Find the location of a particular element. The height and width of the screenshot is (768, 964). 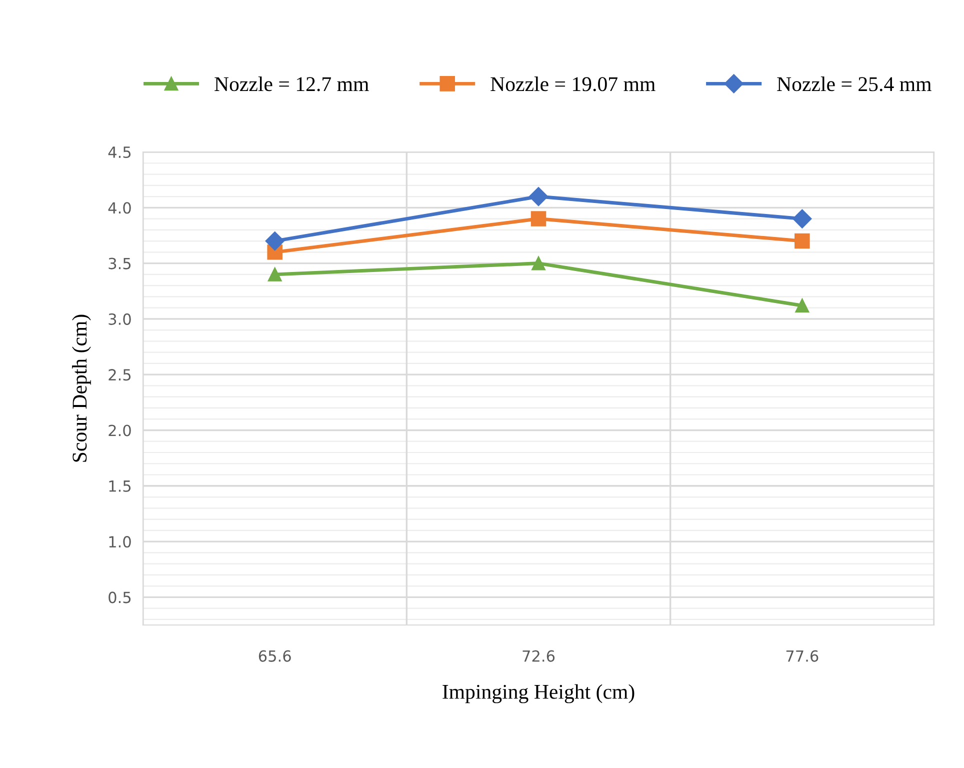

y-tick-label: 4.5 is located at coordinates (119, 152).